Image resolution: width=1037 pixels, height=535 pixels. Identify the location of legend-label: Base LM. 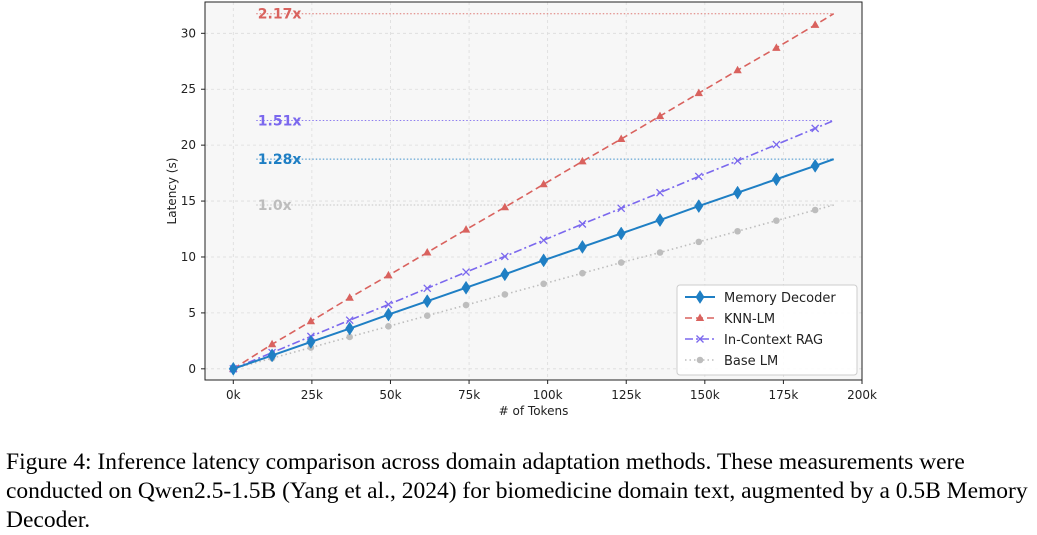
(751, 361).